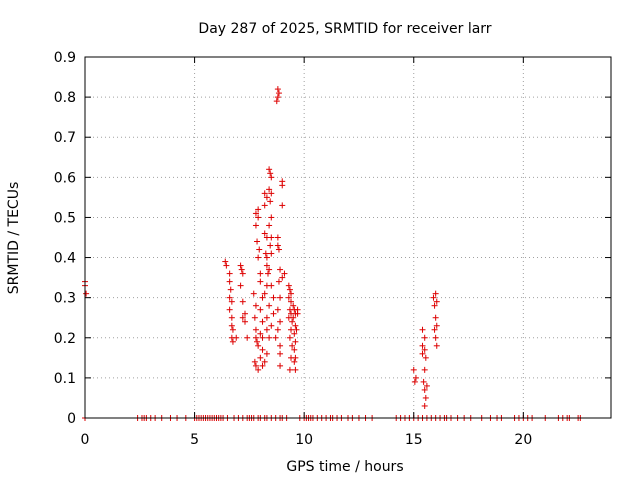 This screenshot has height=480, width=640. What do you see at coordinates (65, 98) in the screenshot?
I see `y-tick-label: 0.8` at bounding box center [65, 98].